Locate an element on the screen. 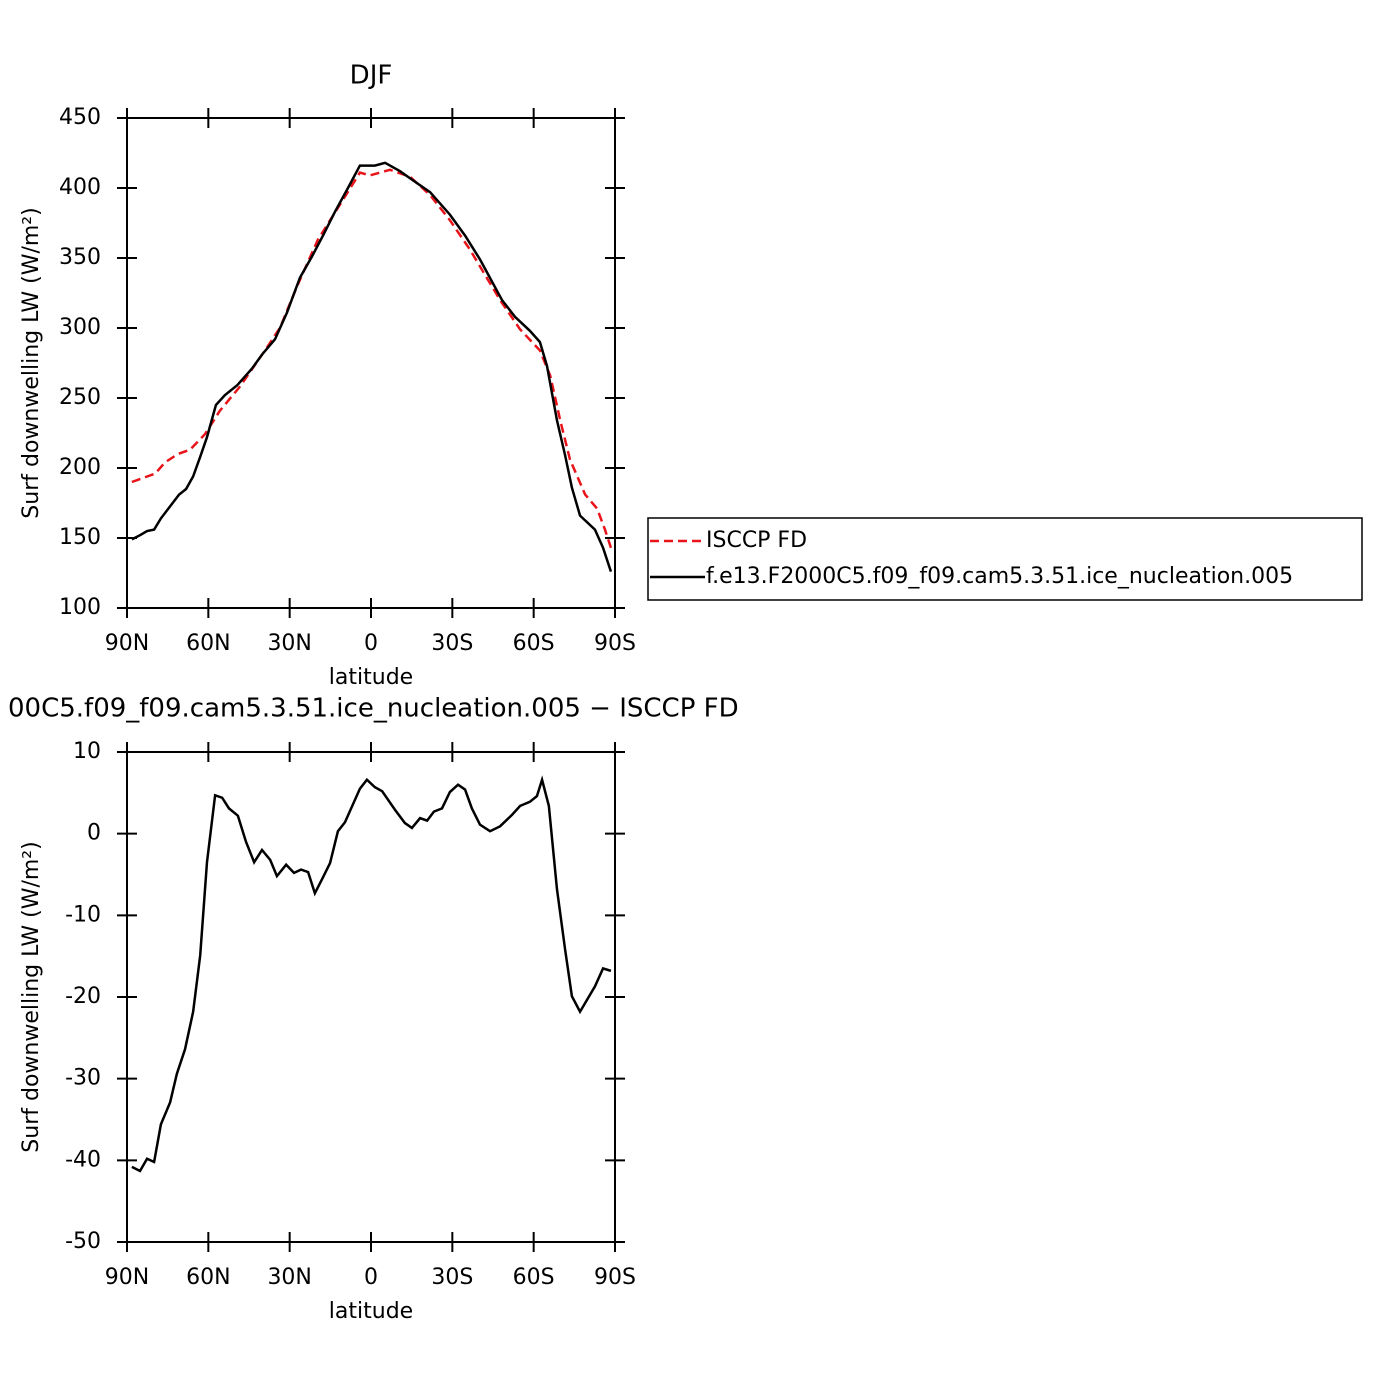 Image resolution: width=1383 pixels, height=1385 pixels. y-tick-label: 300 is located at coordinates (80, 327).